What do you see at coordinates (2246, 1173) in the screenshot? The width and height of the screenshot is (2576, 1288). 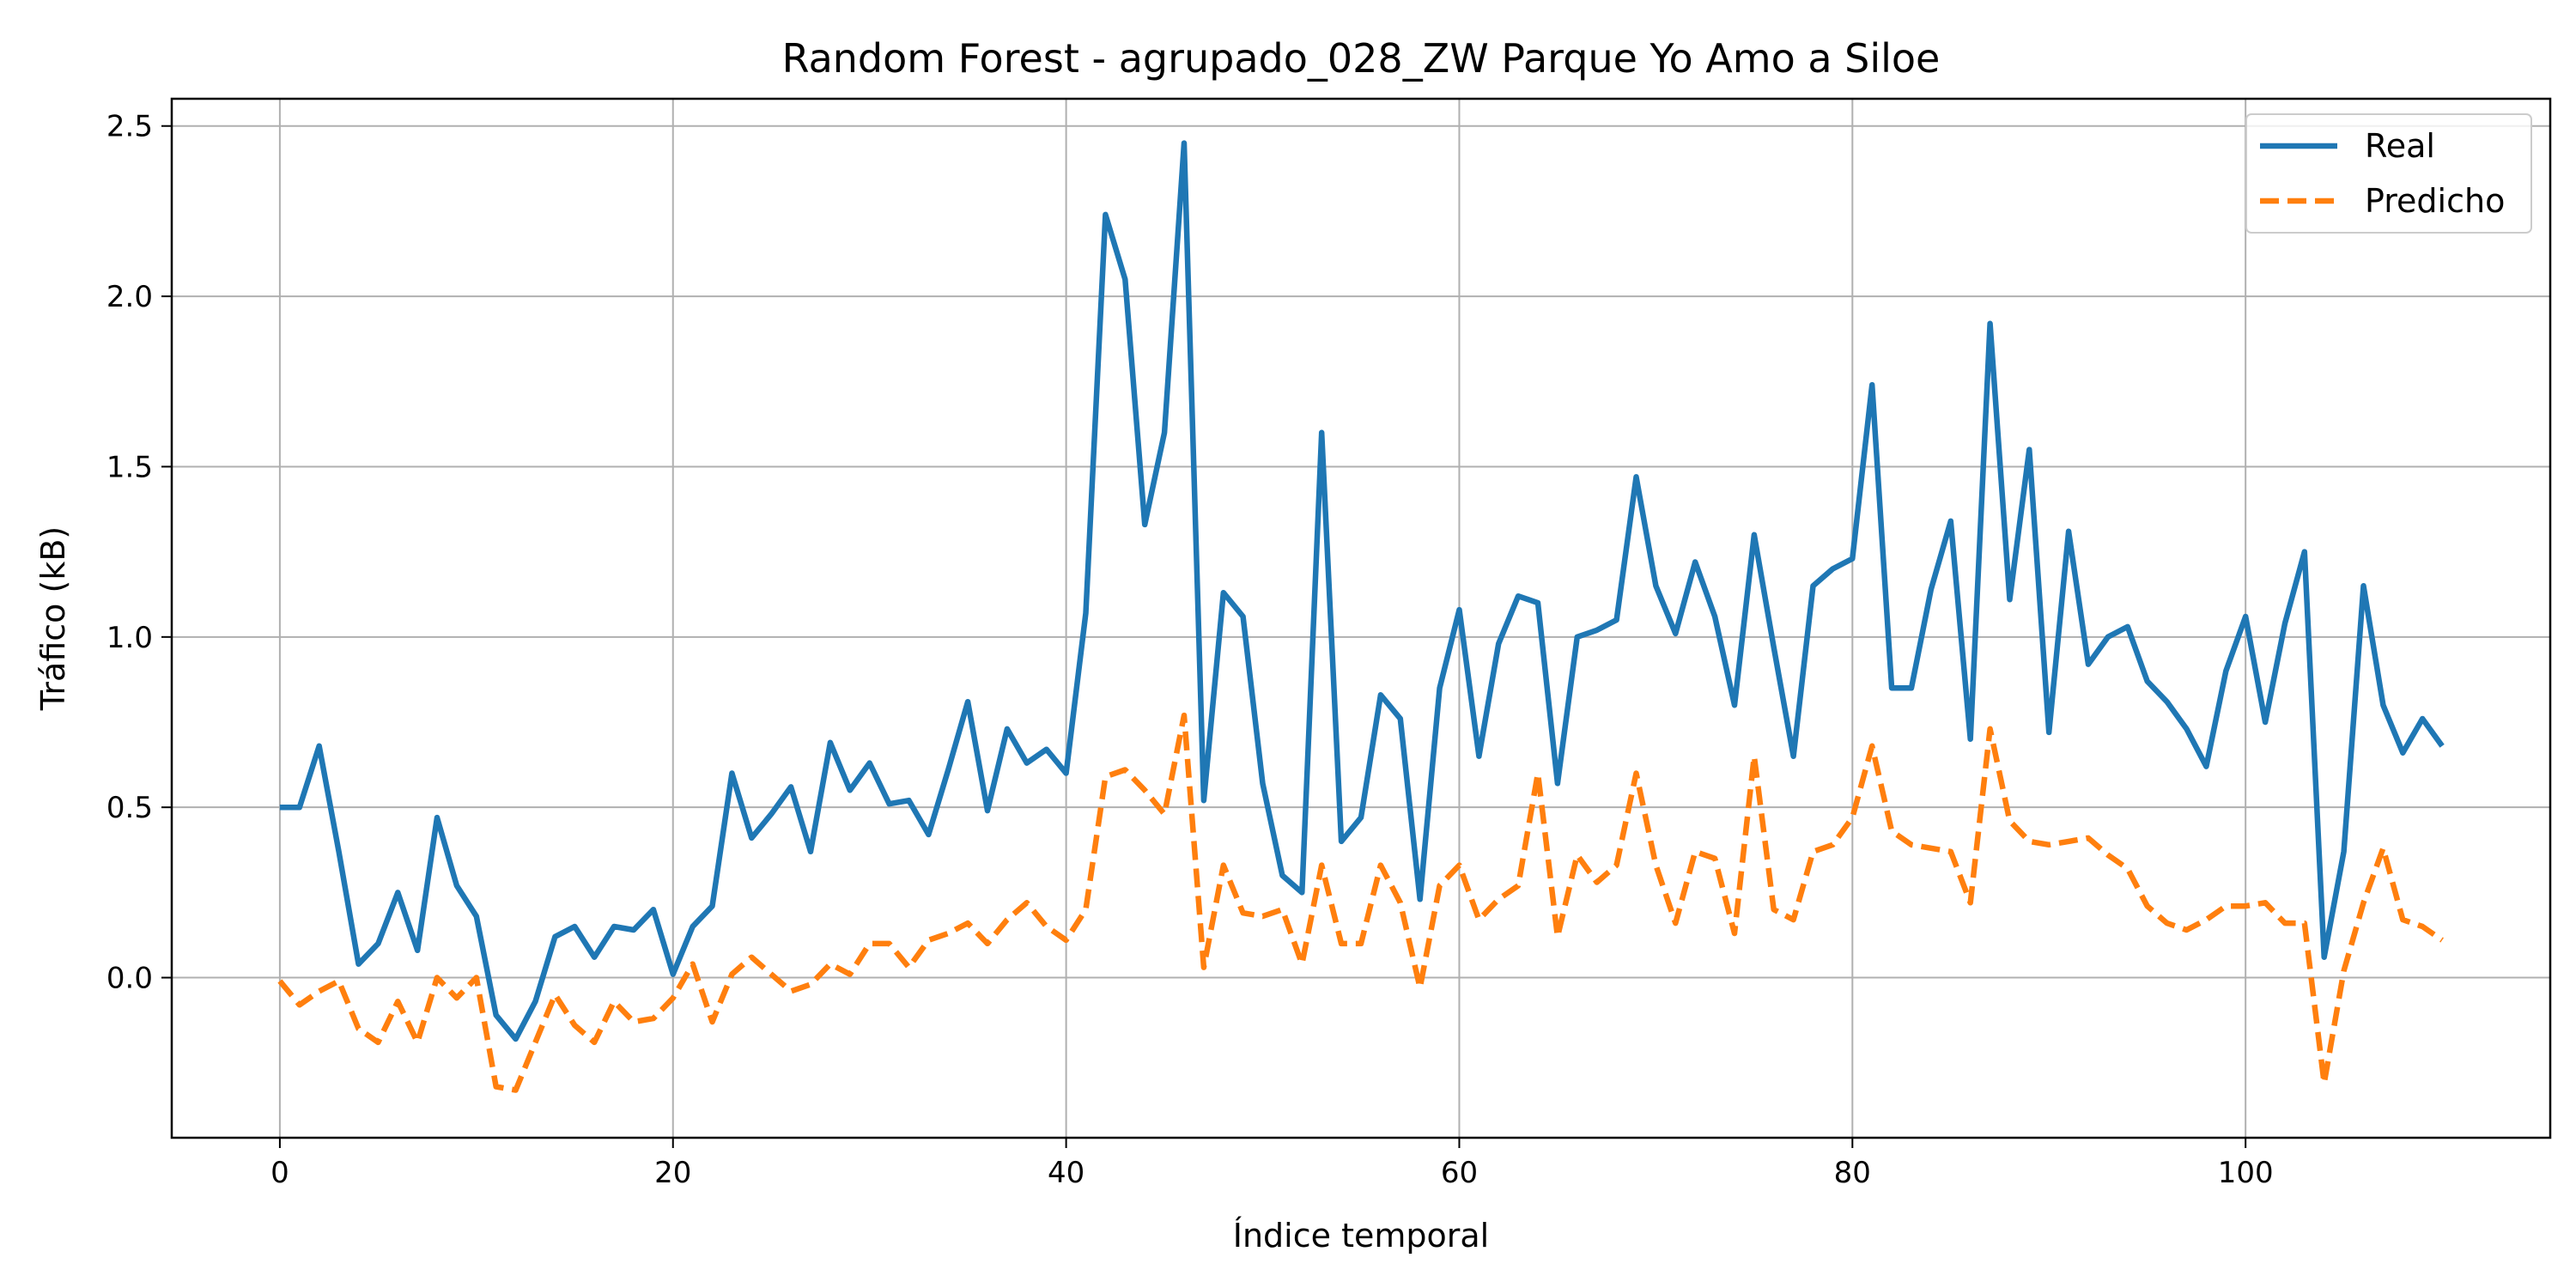 I see `x-tick-label: 100` at bounding box center [2246, 1173].